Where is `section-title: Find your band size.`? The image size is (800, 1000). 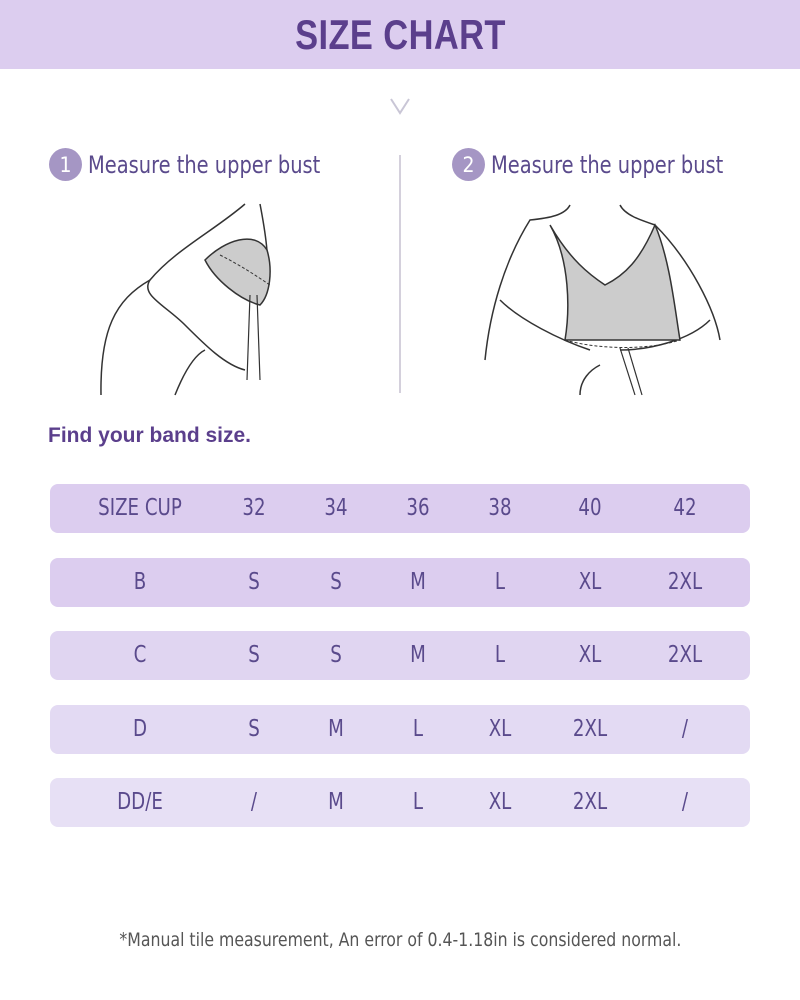 section-title: Find your band size. is located at coordinates (150, 435).